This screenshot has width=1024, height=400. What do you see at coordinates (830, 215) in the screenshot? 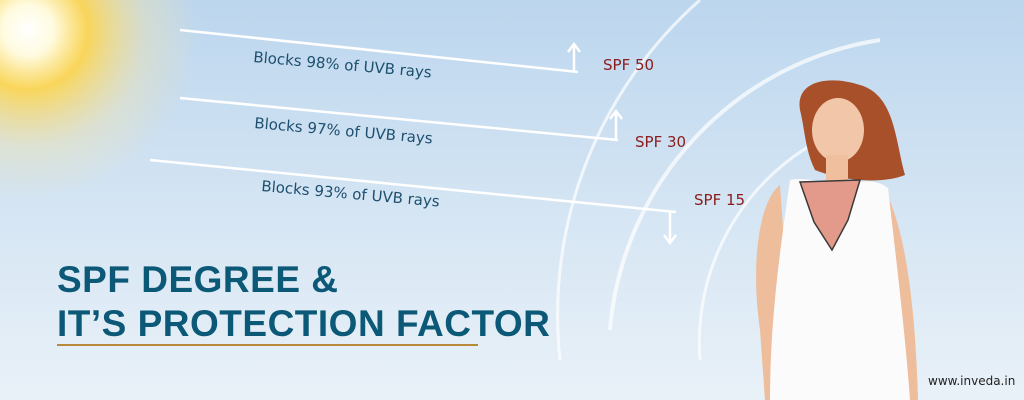
I see `dress-pattern` at bounding box center [830, 215].